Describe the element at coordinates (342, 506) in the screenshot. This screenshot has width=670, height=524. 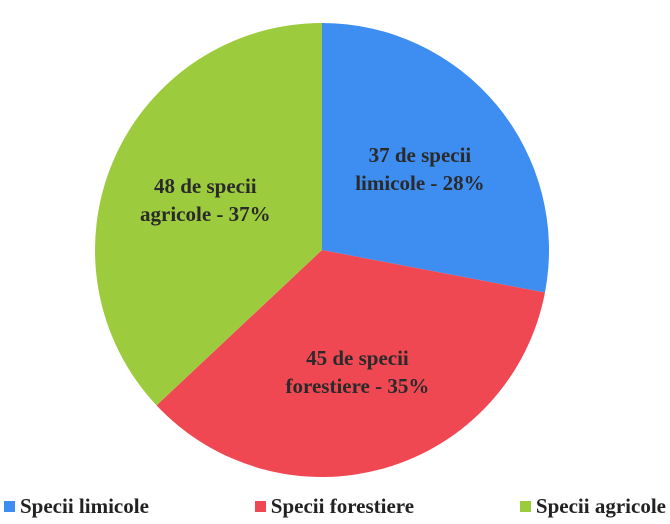
I see `legend-label: Specii forestiere` at that location.